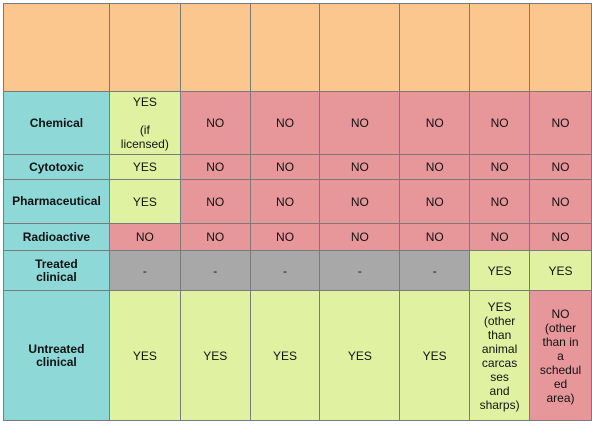  I want to click on row-label-pharmaceutical: Pharmaceutical, so click(56, 201).